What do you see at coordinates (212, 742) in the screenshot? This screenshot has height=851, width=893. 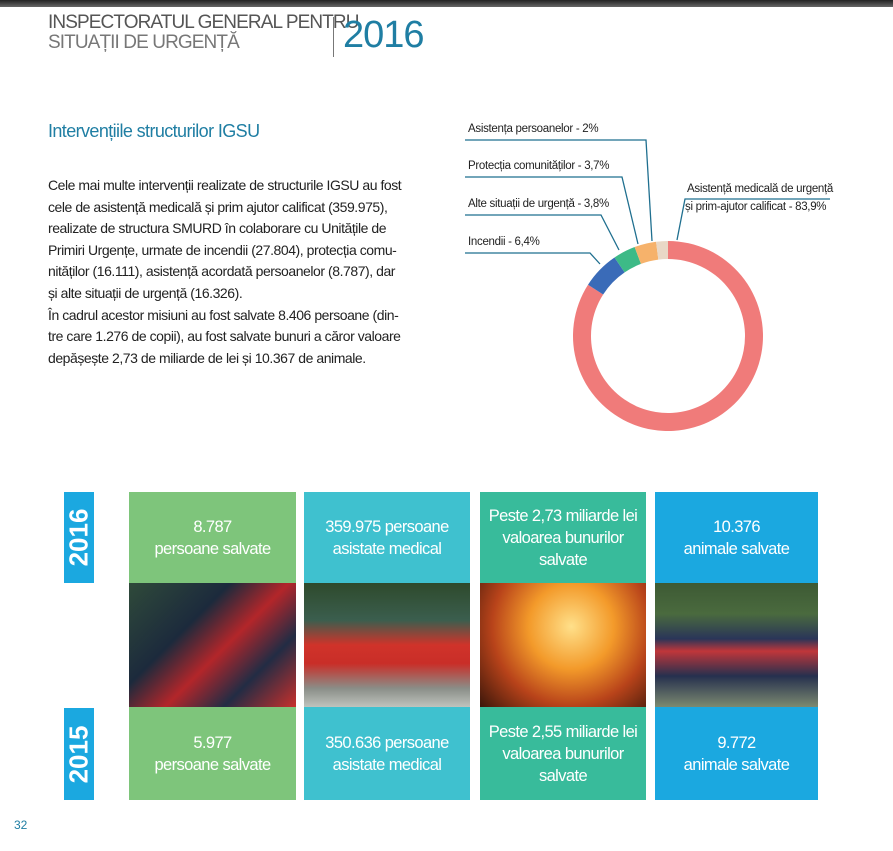 I see `stat-card-line: 5.977` at bounding box center [212, 742].